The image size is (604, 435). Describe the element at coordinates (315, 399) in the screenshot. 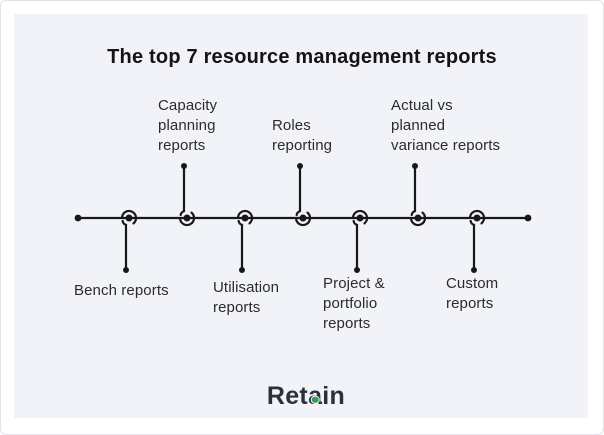

I see `logo-green-dot` at that location.